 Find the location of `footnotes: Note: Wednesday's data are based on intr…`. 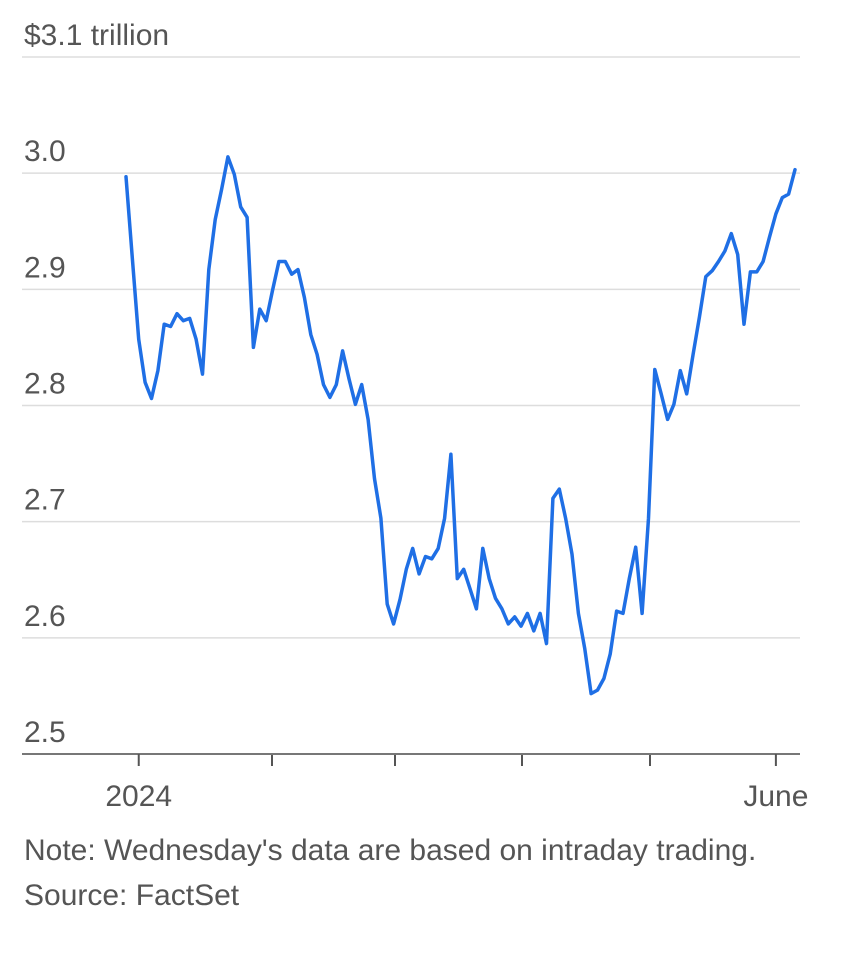

footnotes: Note: Wednesday's data are based on intr… is located at coordinates (414, 873).